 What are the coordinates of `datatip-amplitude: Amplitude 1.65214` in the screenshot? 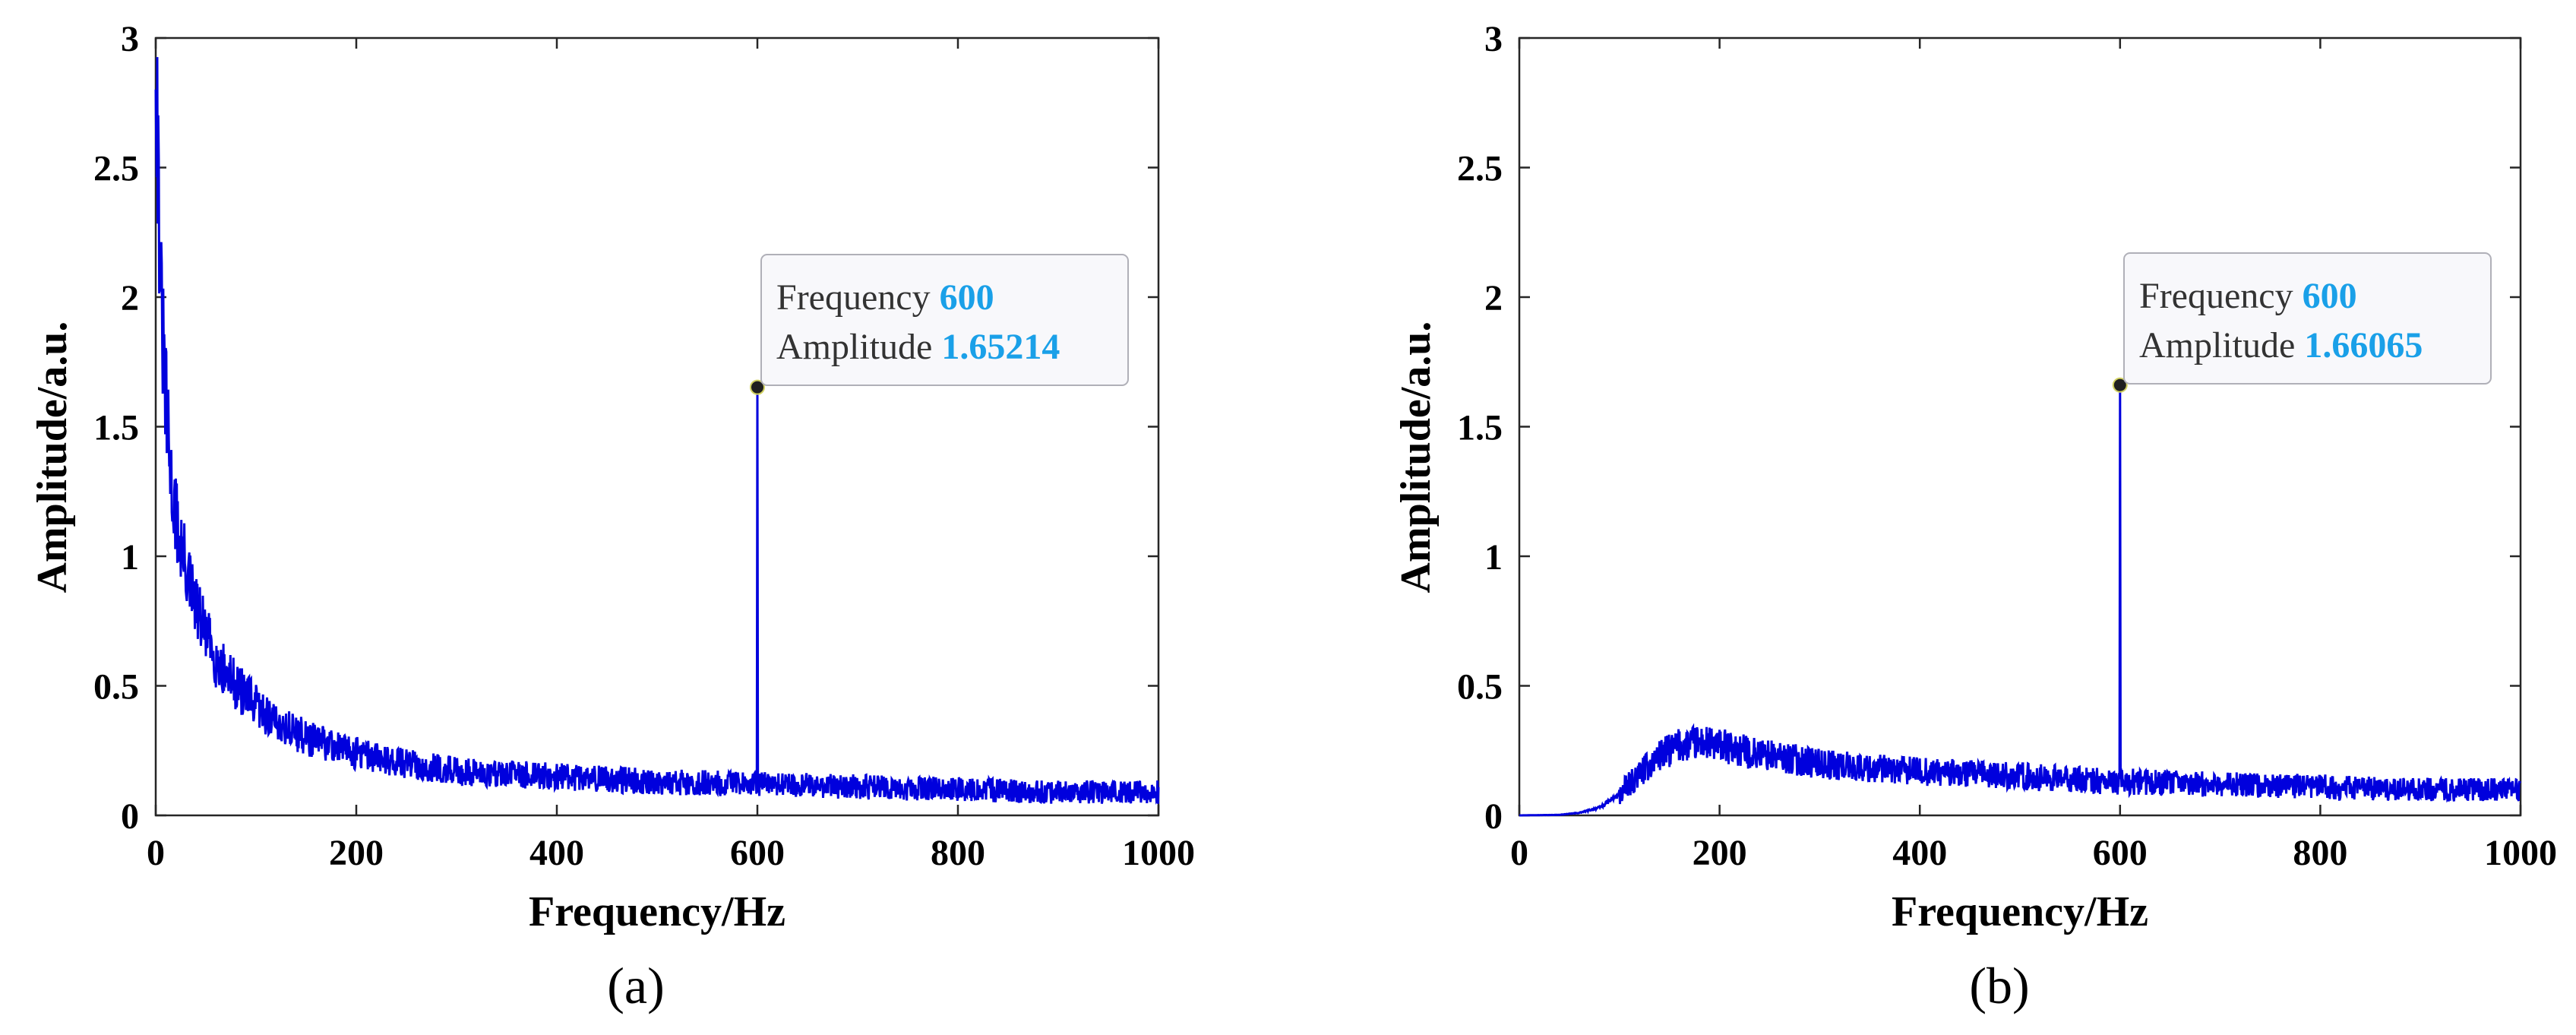 It's located at (918, 347).